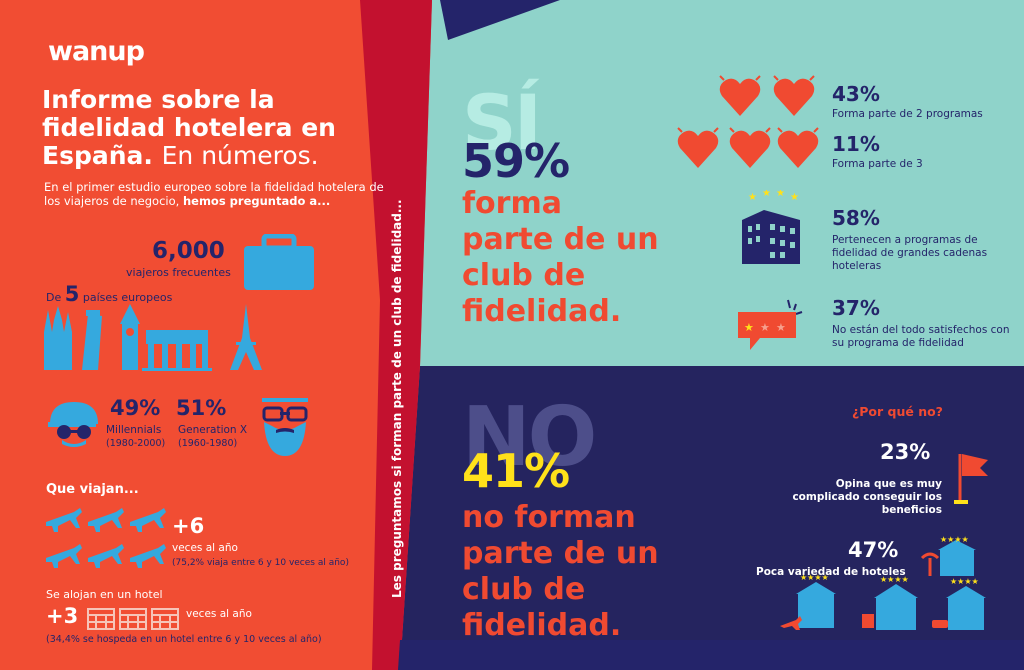  What do you see at coordinates (260, 563) in the screenshot?
I see `travel-note: (75,2% viaja entre 6 y 10 veces al año)` at bounding box center [260, 563].